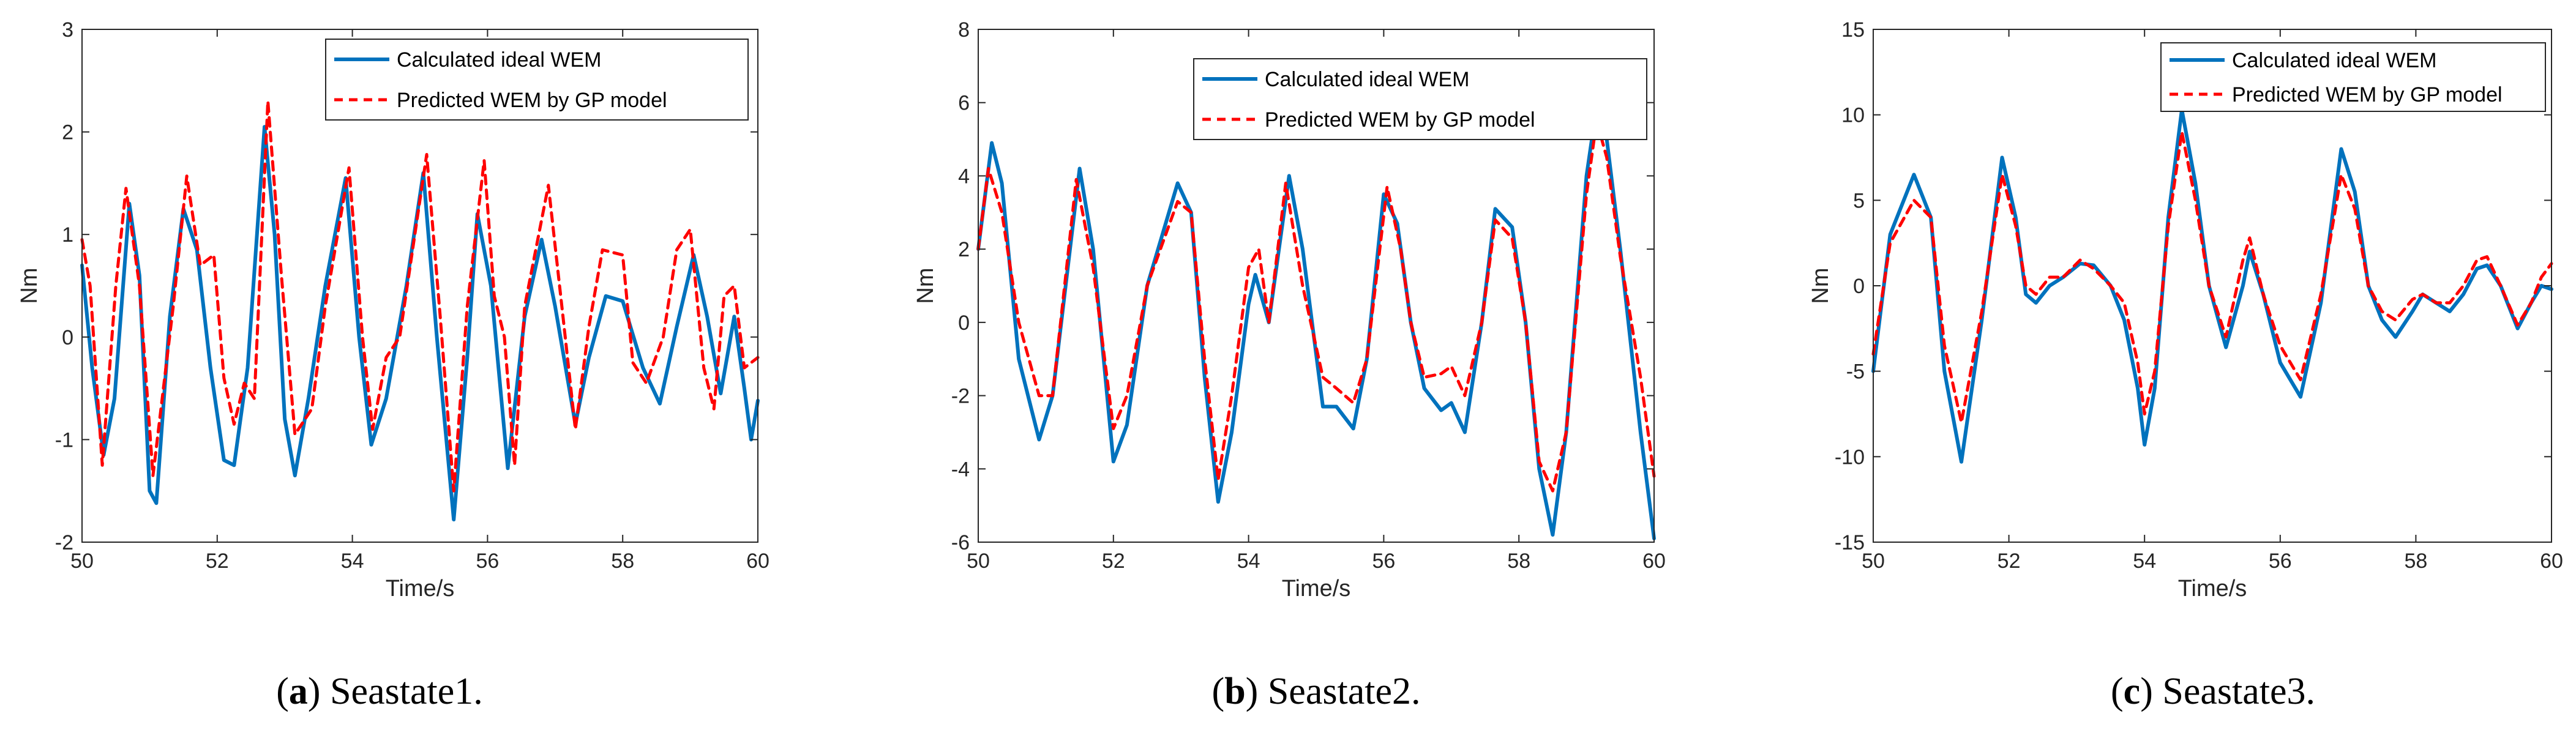  Describe the element at coordinates (960, 542) in the screenshot. I see `y-tick-label: -6` at that location.